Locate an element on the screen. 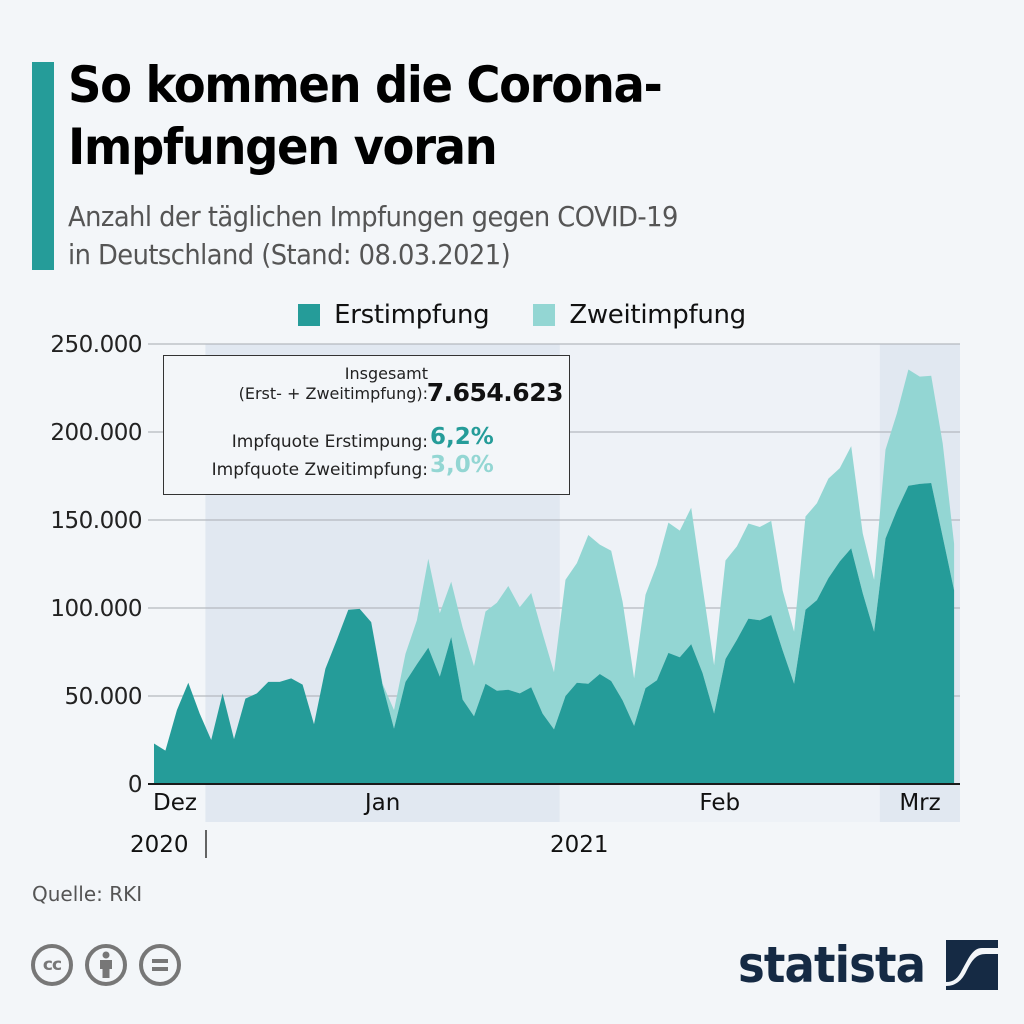 This screenshot has height=1024, width=1024. year-label-2021: 2021 is located at coordinates (579, 845).